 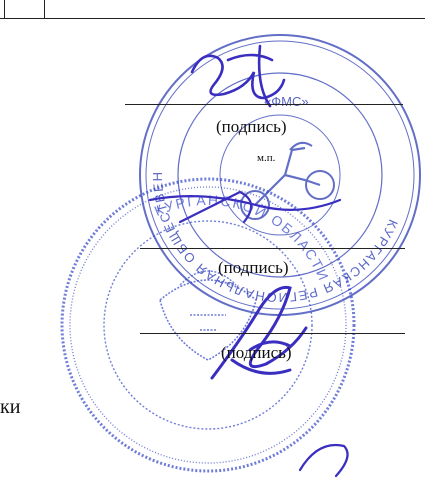 What do you see at coordinates (10, 407) in the screenshot?
I see `cropped-text-fragment: ки` at bounding box center [10, 407].